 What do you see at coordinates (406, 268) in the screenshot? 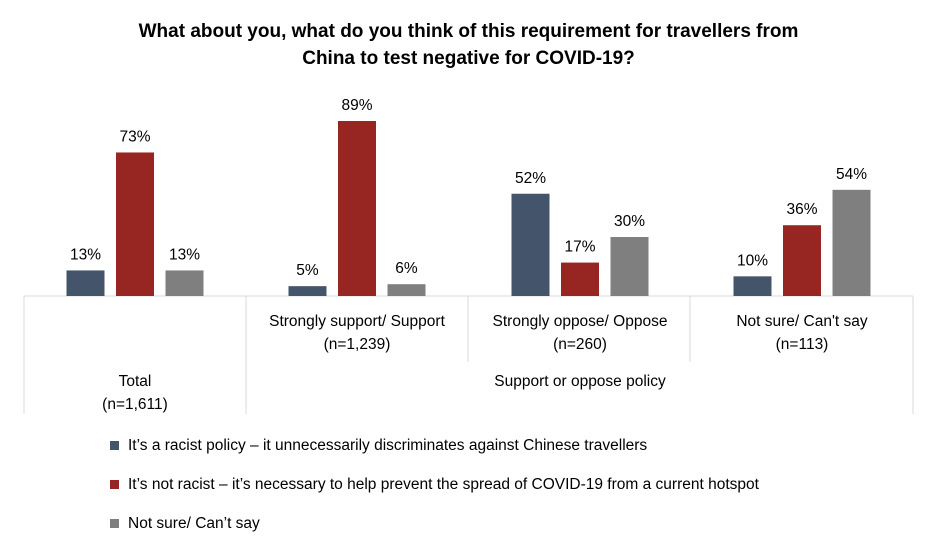
I see `data-label-not-sure-group-2: 6%` at bounding box center [406, 268].